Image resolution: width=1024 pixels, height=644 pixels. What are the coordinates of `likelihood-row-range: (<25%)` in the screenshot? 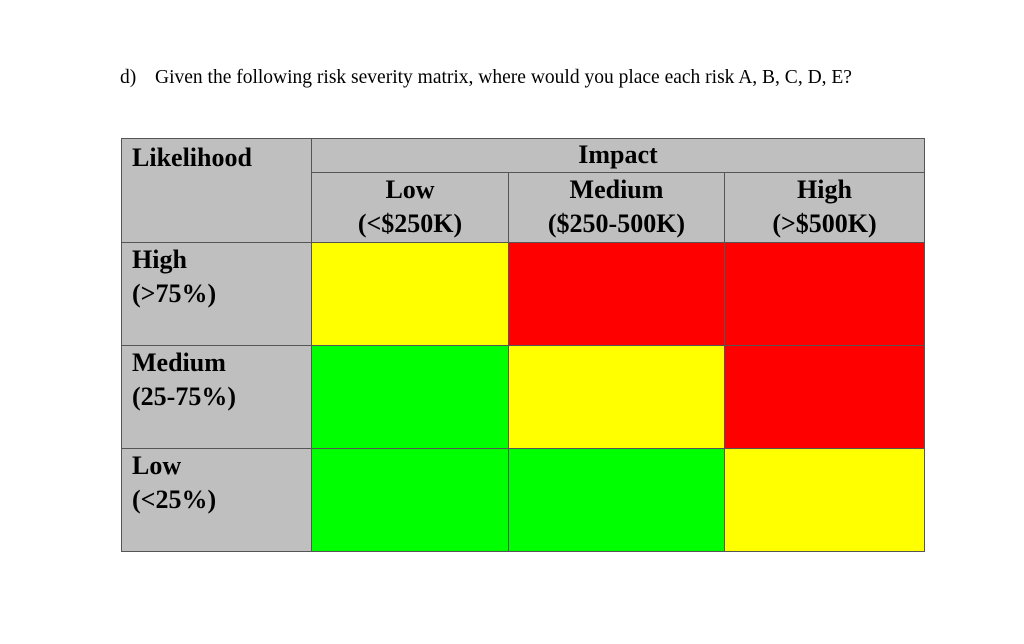 It's located at (174, 499).